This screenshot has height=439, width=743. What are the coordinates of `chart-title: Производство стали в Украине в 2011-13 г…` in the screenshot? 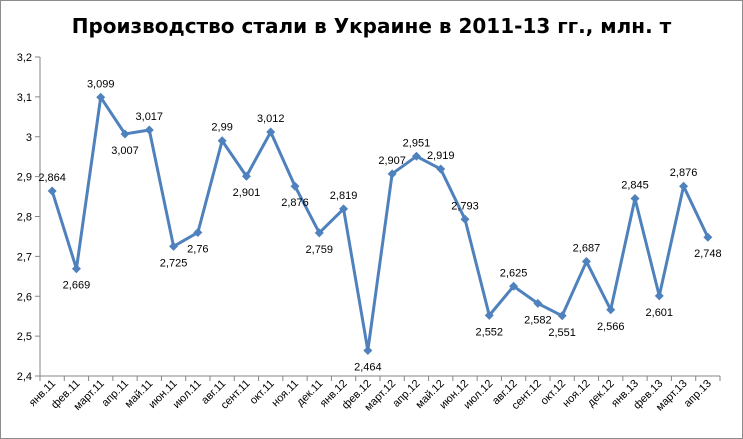 It's located at (371, 26).